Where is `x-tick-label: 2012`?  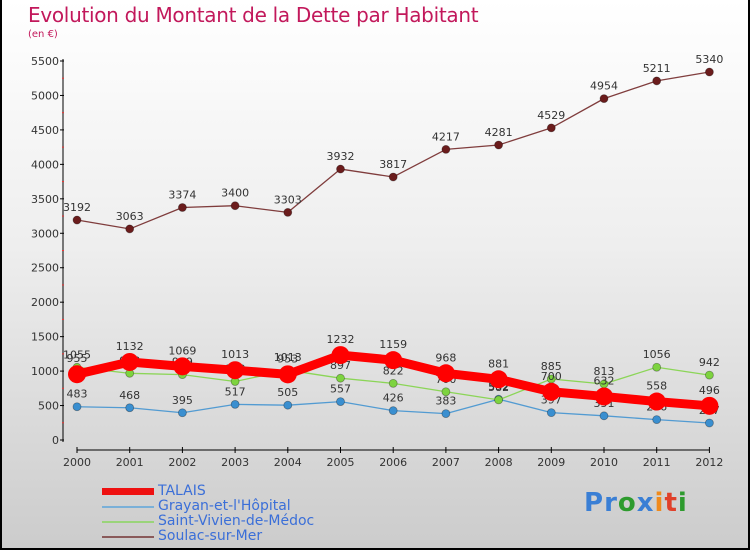
x-tick-label: 2012 is located at coordinates (709, 462).